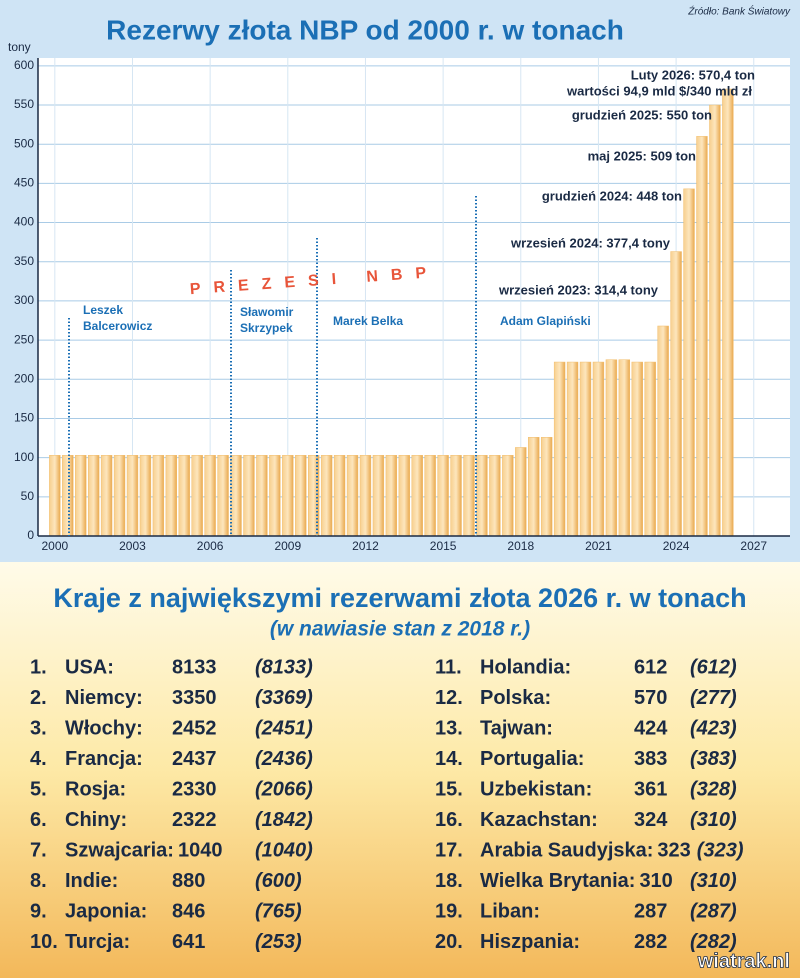  I want to click on rank: 19., so click(449, 911).